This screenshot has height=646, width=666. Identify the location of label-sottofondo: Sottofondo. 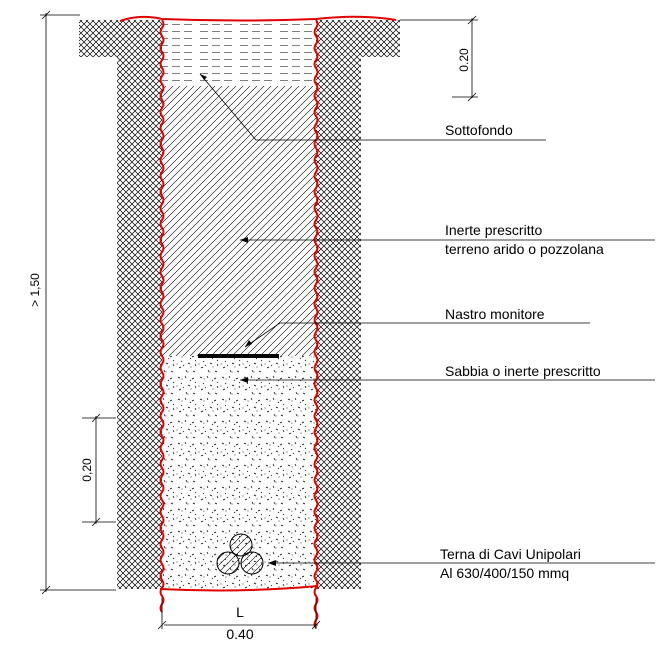
(479, 130).